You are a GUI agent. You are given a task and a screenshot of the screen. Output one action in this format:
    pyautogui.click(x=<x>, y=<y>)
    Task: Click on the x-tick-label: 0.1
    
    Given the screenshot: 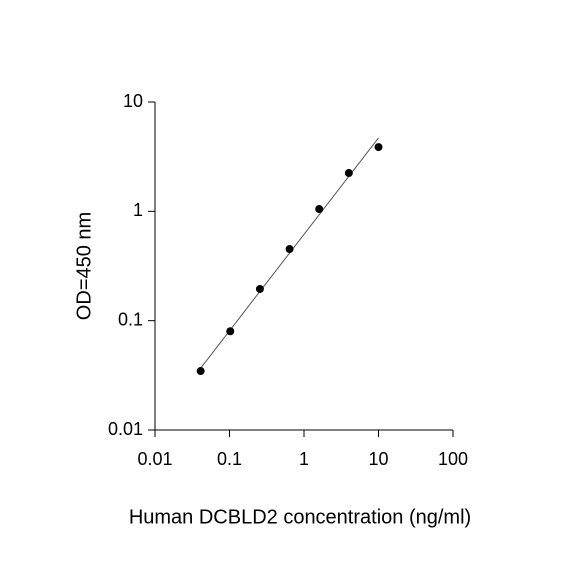 What is the action you would take?
    pyautogui.click(x=229, y=459)
    